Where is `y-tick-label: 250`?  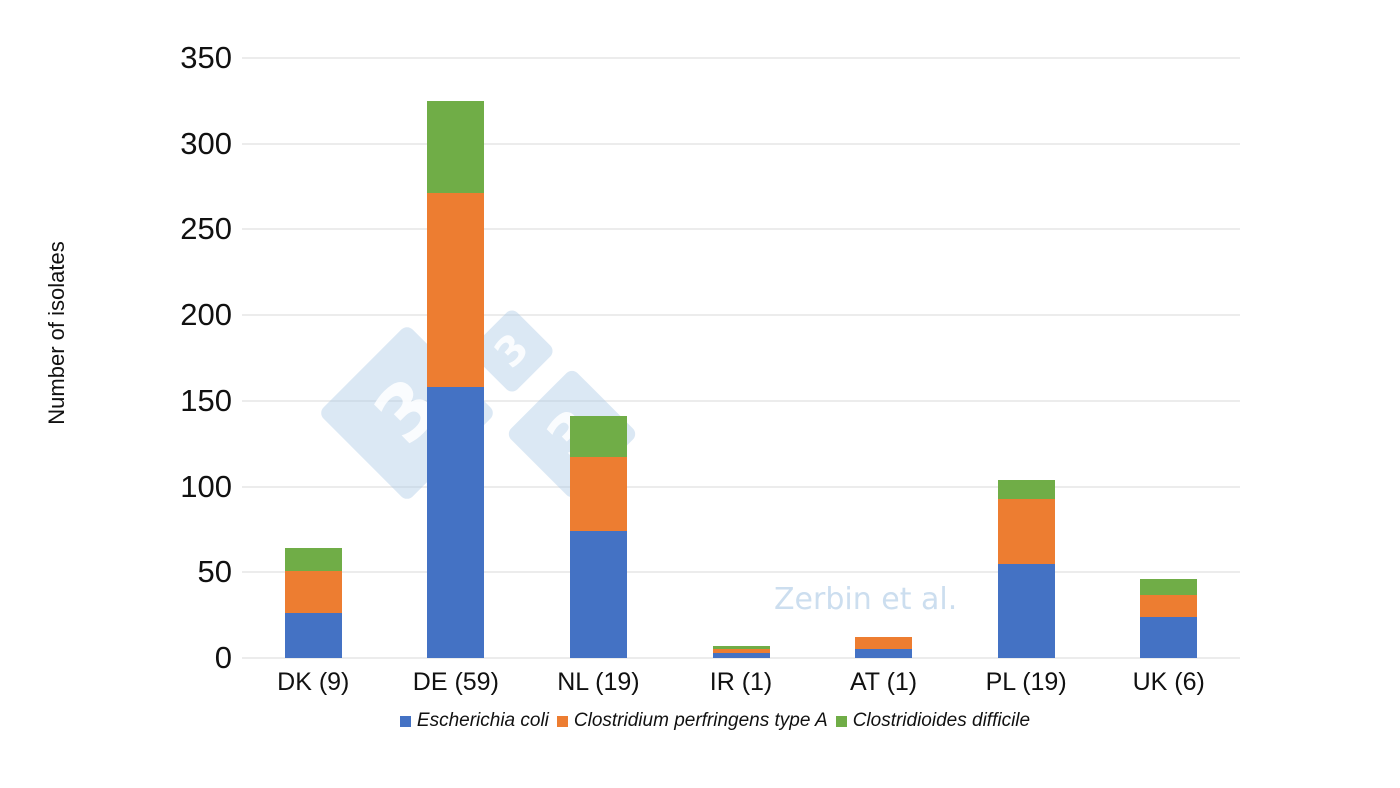 y-tick-label: 250 is located at coordinates (206, 229).